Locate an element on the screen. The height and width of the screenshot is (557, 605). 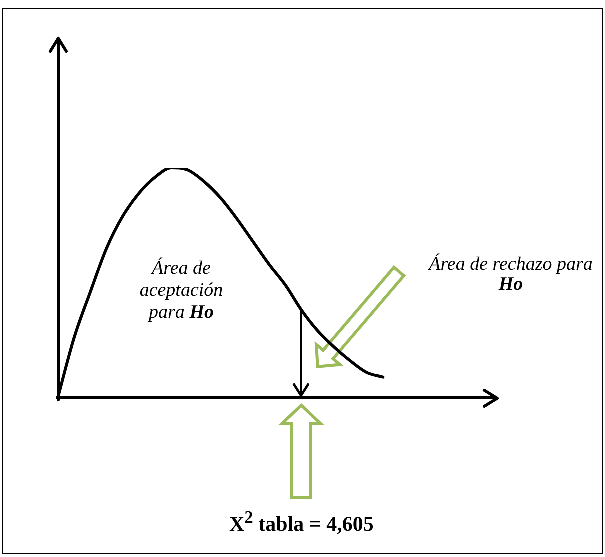
annotation: Área de rechazo para Ho is located at coordinates (511, 274).